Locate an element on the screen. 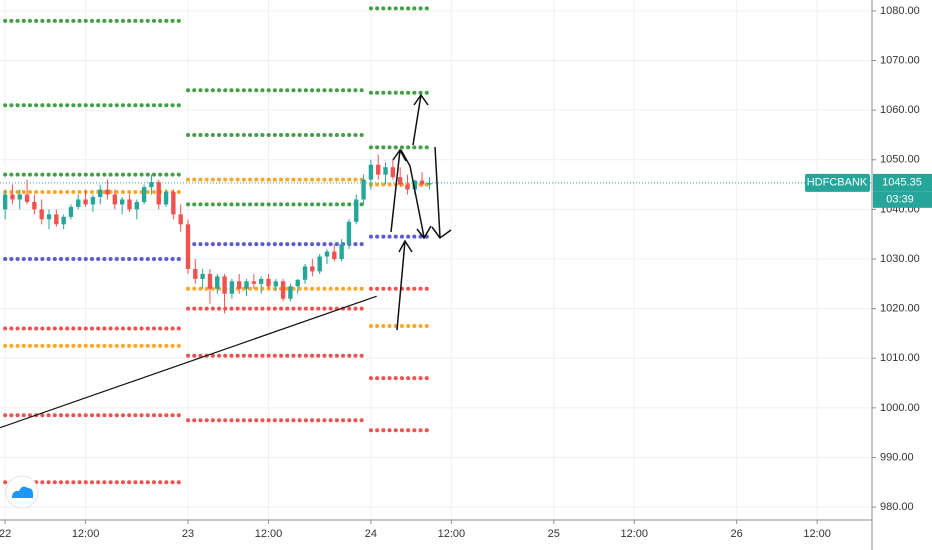 Image resolution: width=932 pixels, height=550 pixels. y-tick-label: 990.00 is located at coordinates (897, 457).